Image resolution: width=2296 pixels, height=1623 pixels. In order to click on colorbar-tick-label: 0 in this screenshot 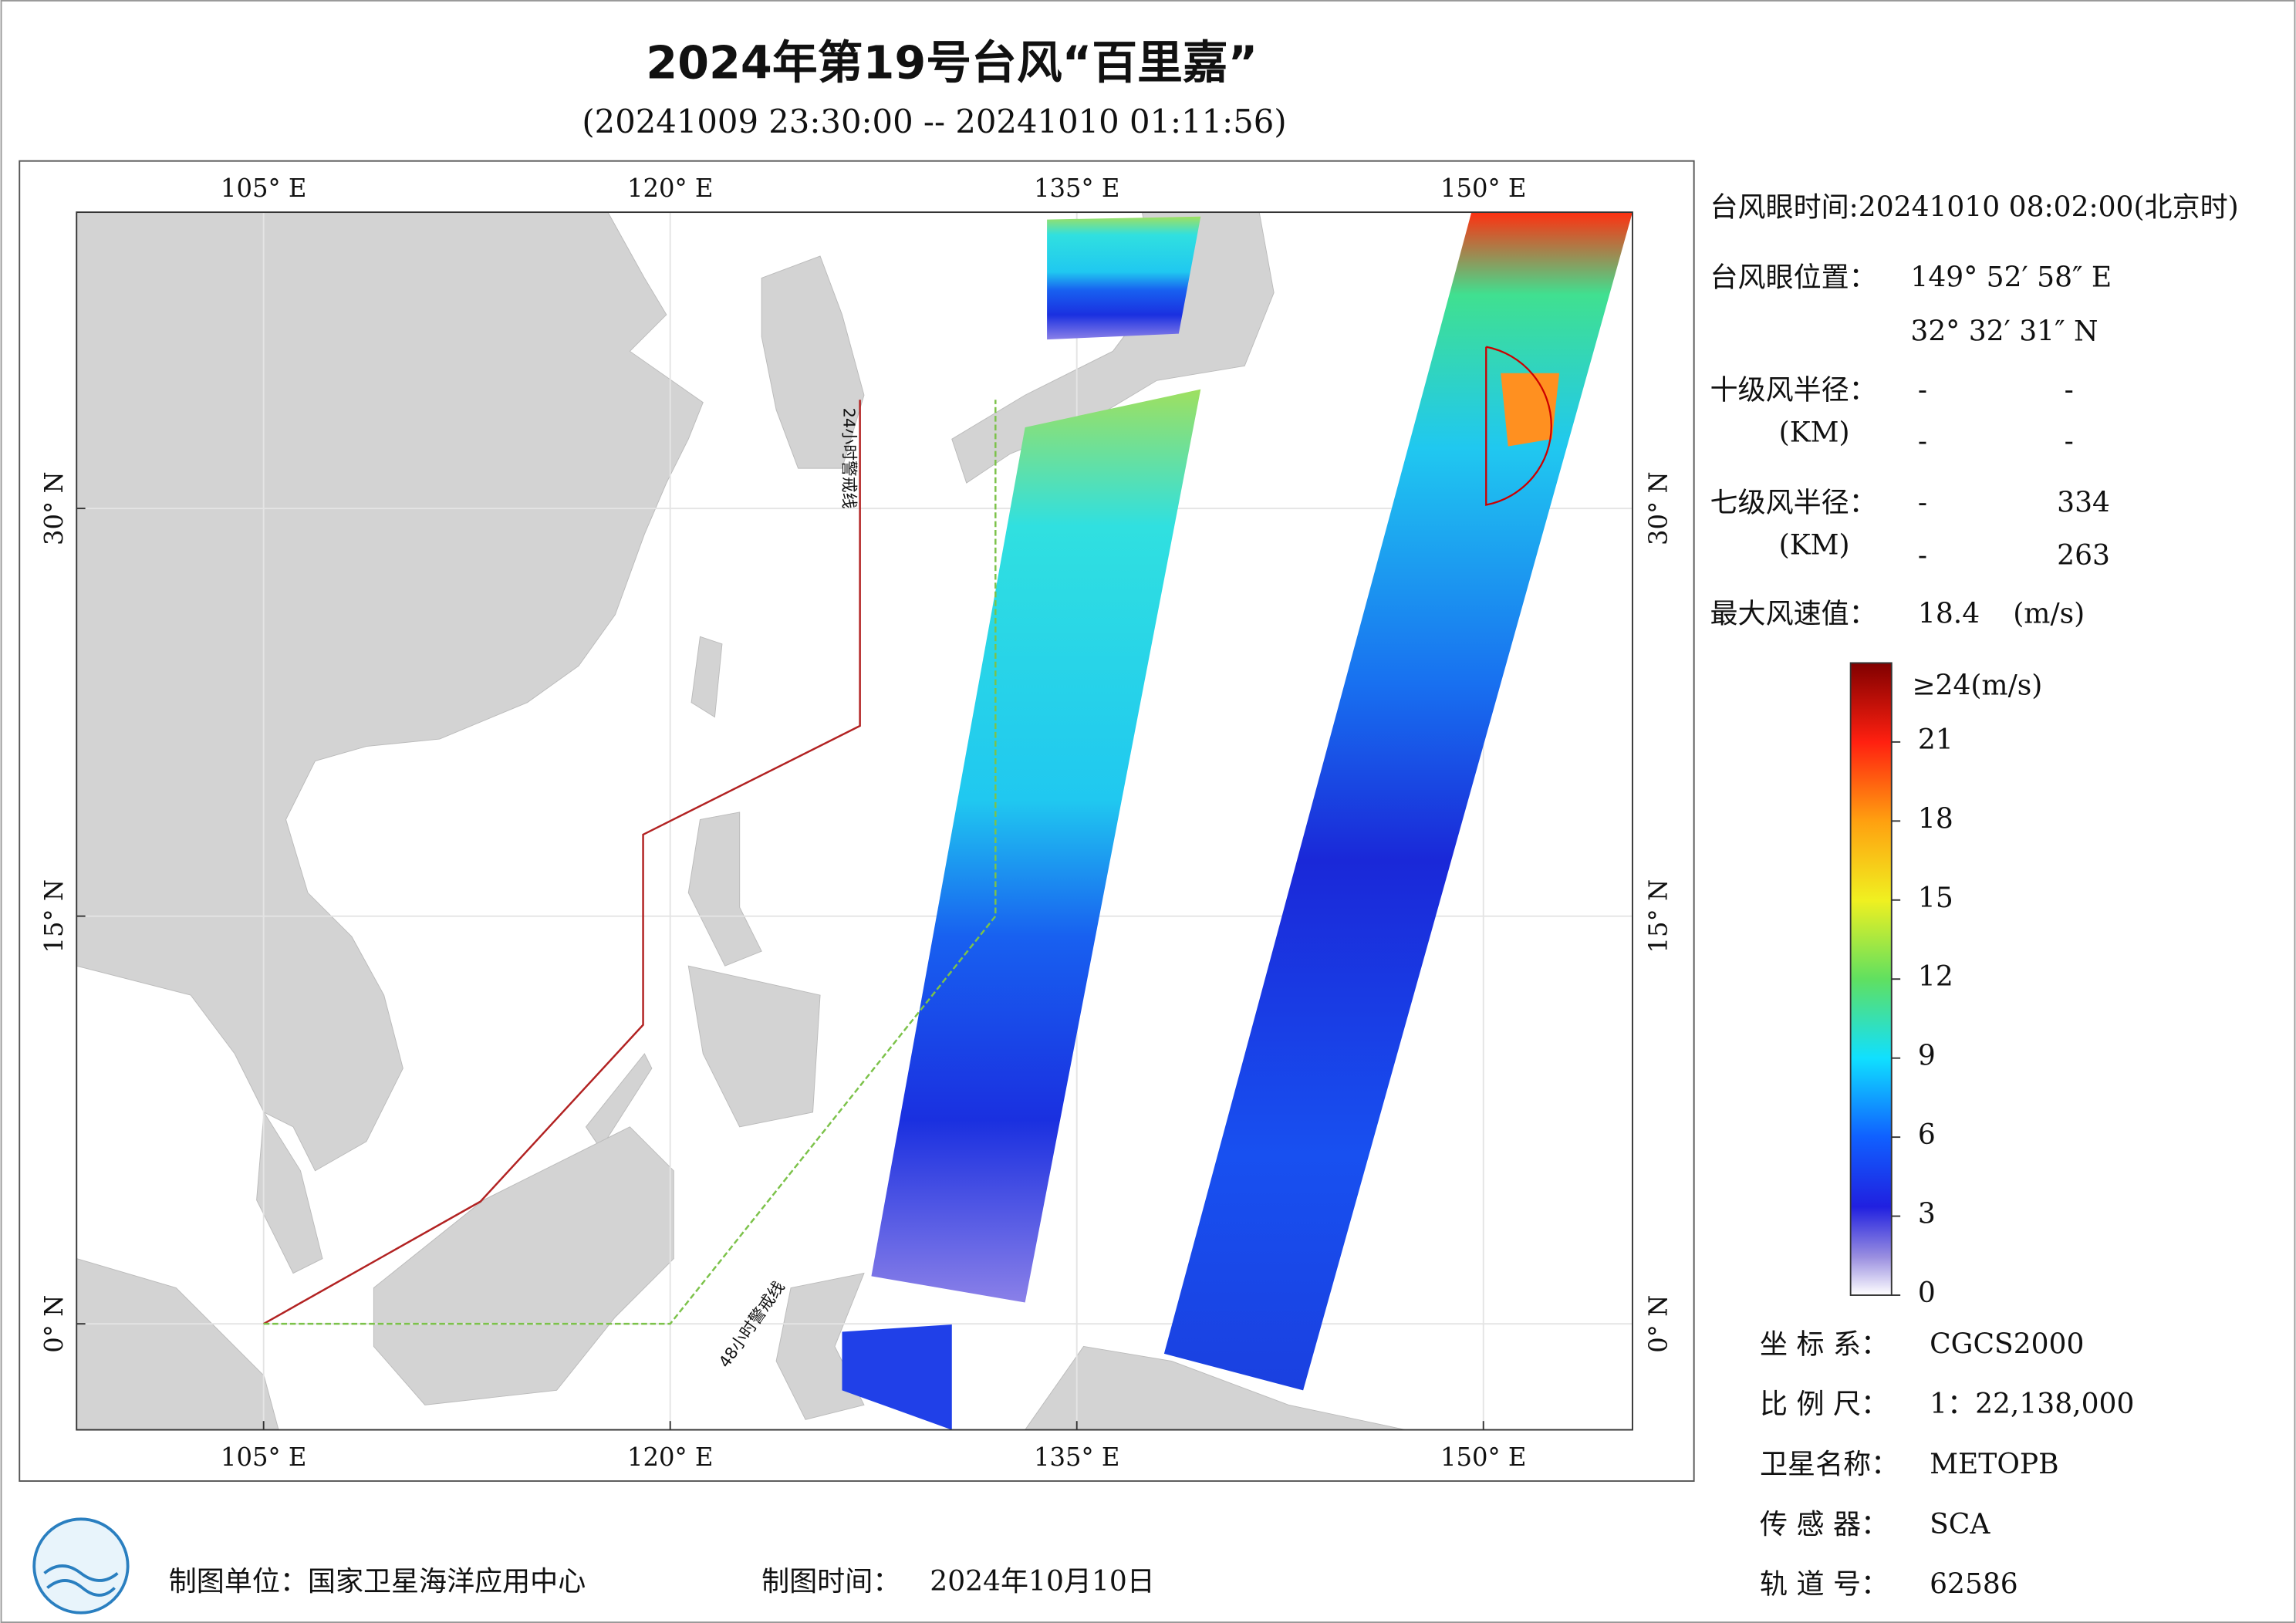, I will do `click(1927, 1293)`.